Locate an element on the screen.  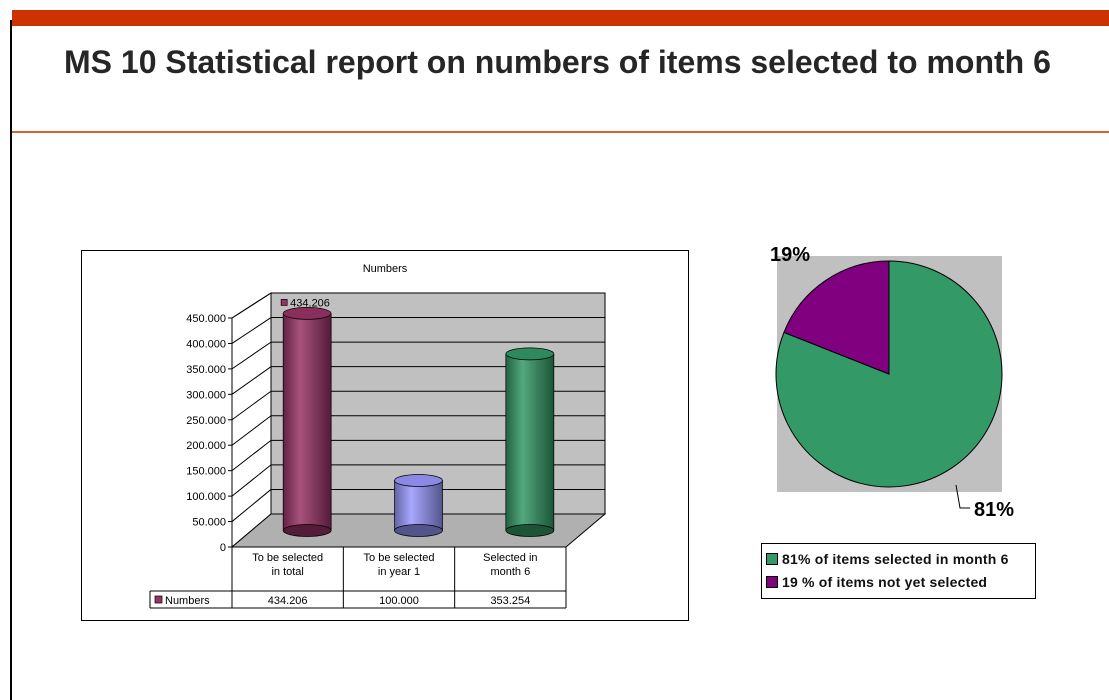
y-tick-label: 250.000 is located at coordinates (206, 421).